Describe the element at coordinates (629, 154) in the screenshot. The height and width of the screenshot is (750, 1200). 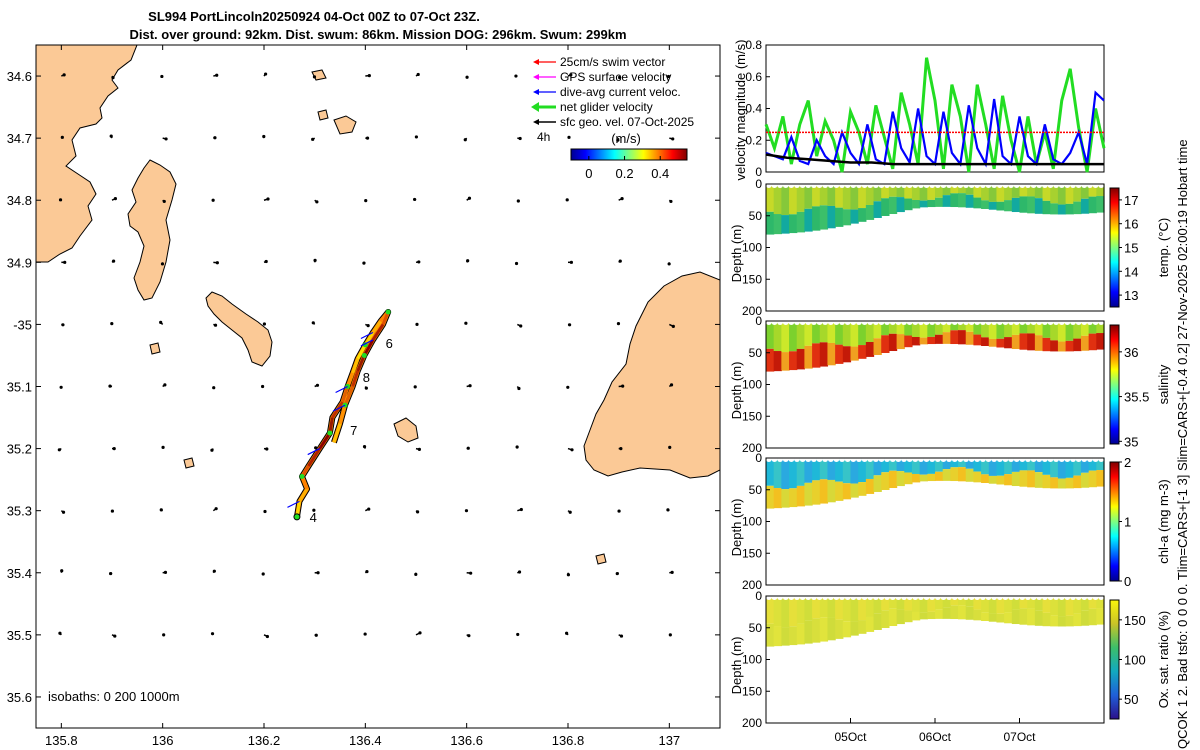
I see `map-colorbar` at that location.